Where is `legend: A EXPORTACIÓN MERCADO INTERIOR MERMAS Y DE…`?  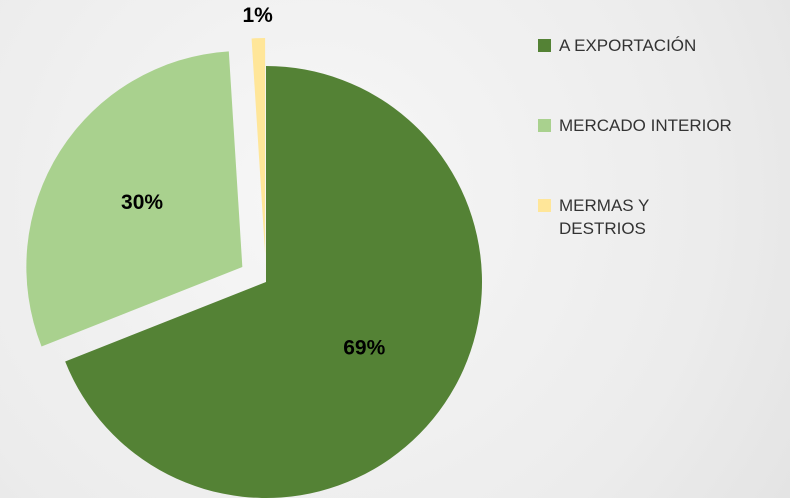
legend: A EXPORTACIÓN MERCADO INTERIOR MERMAS Y DE… is located at coordinates (635, 154).